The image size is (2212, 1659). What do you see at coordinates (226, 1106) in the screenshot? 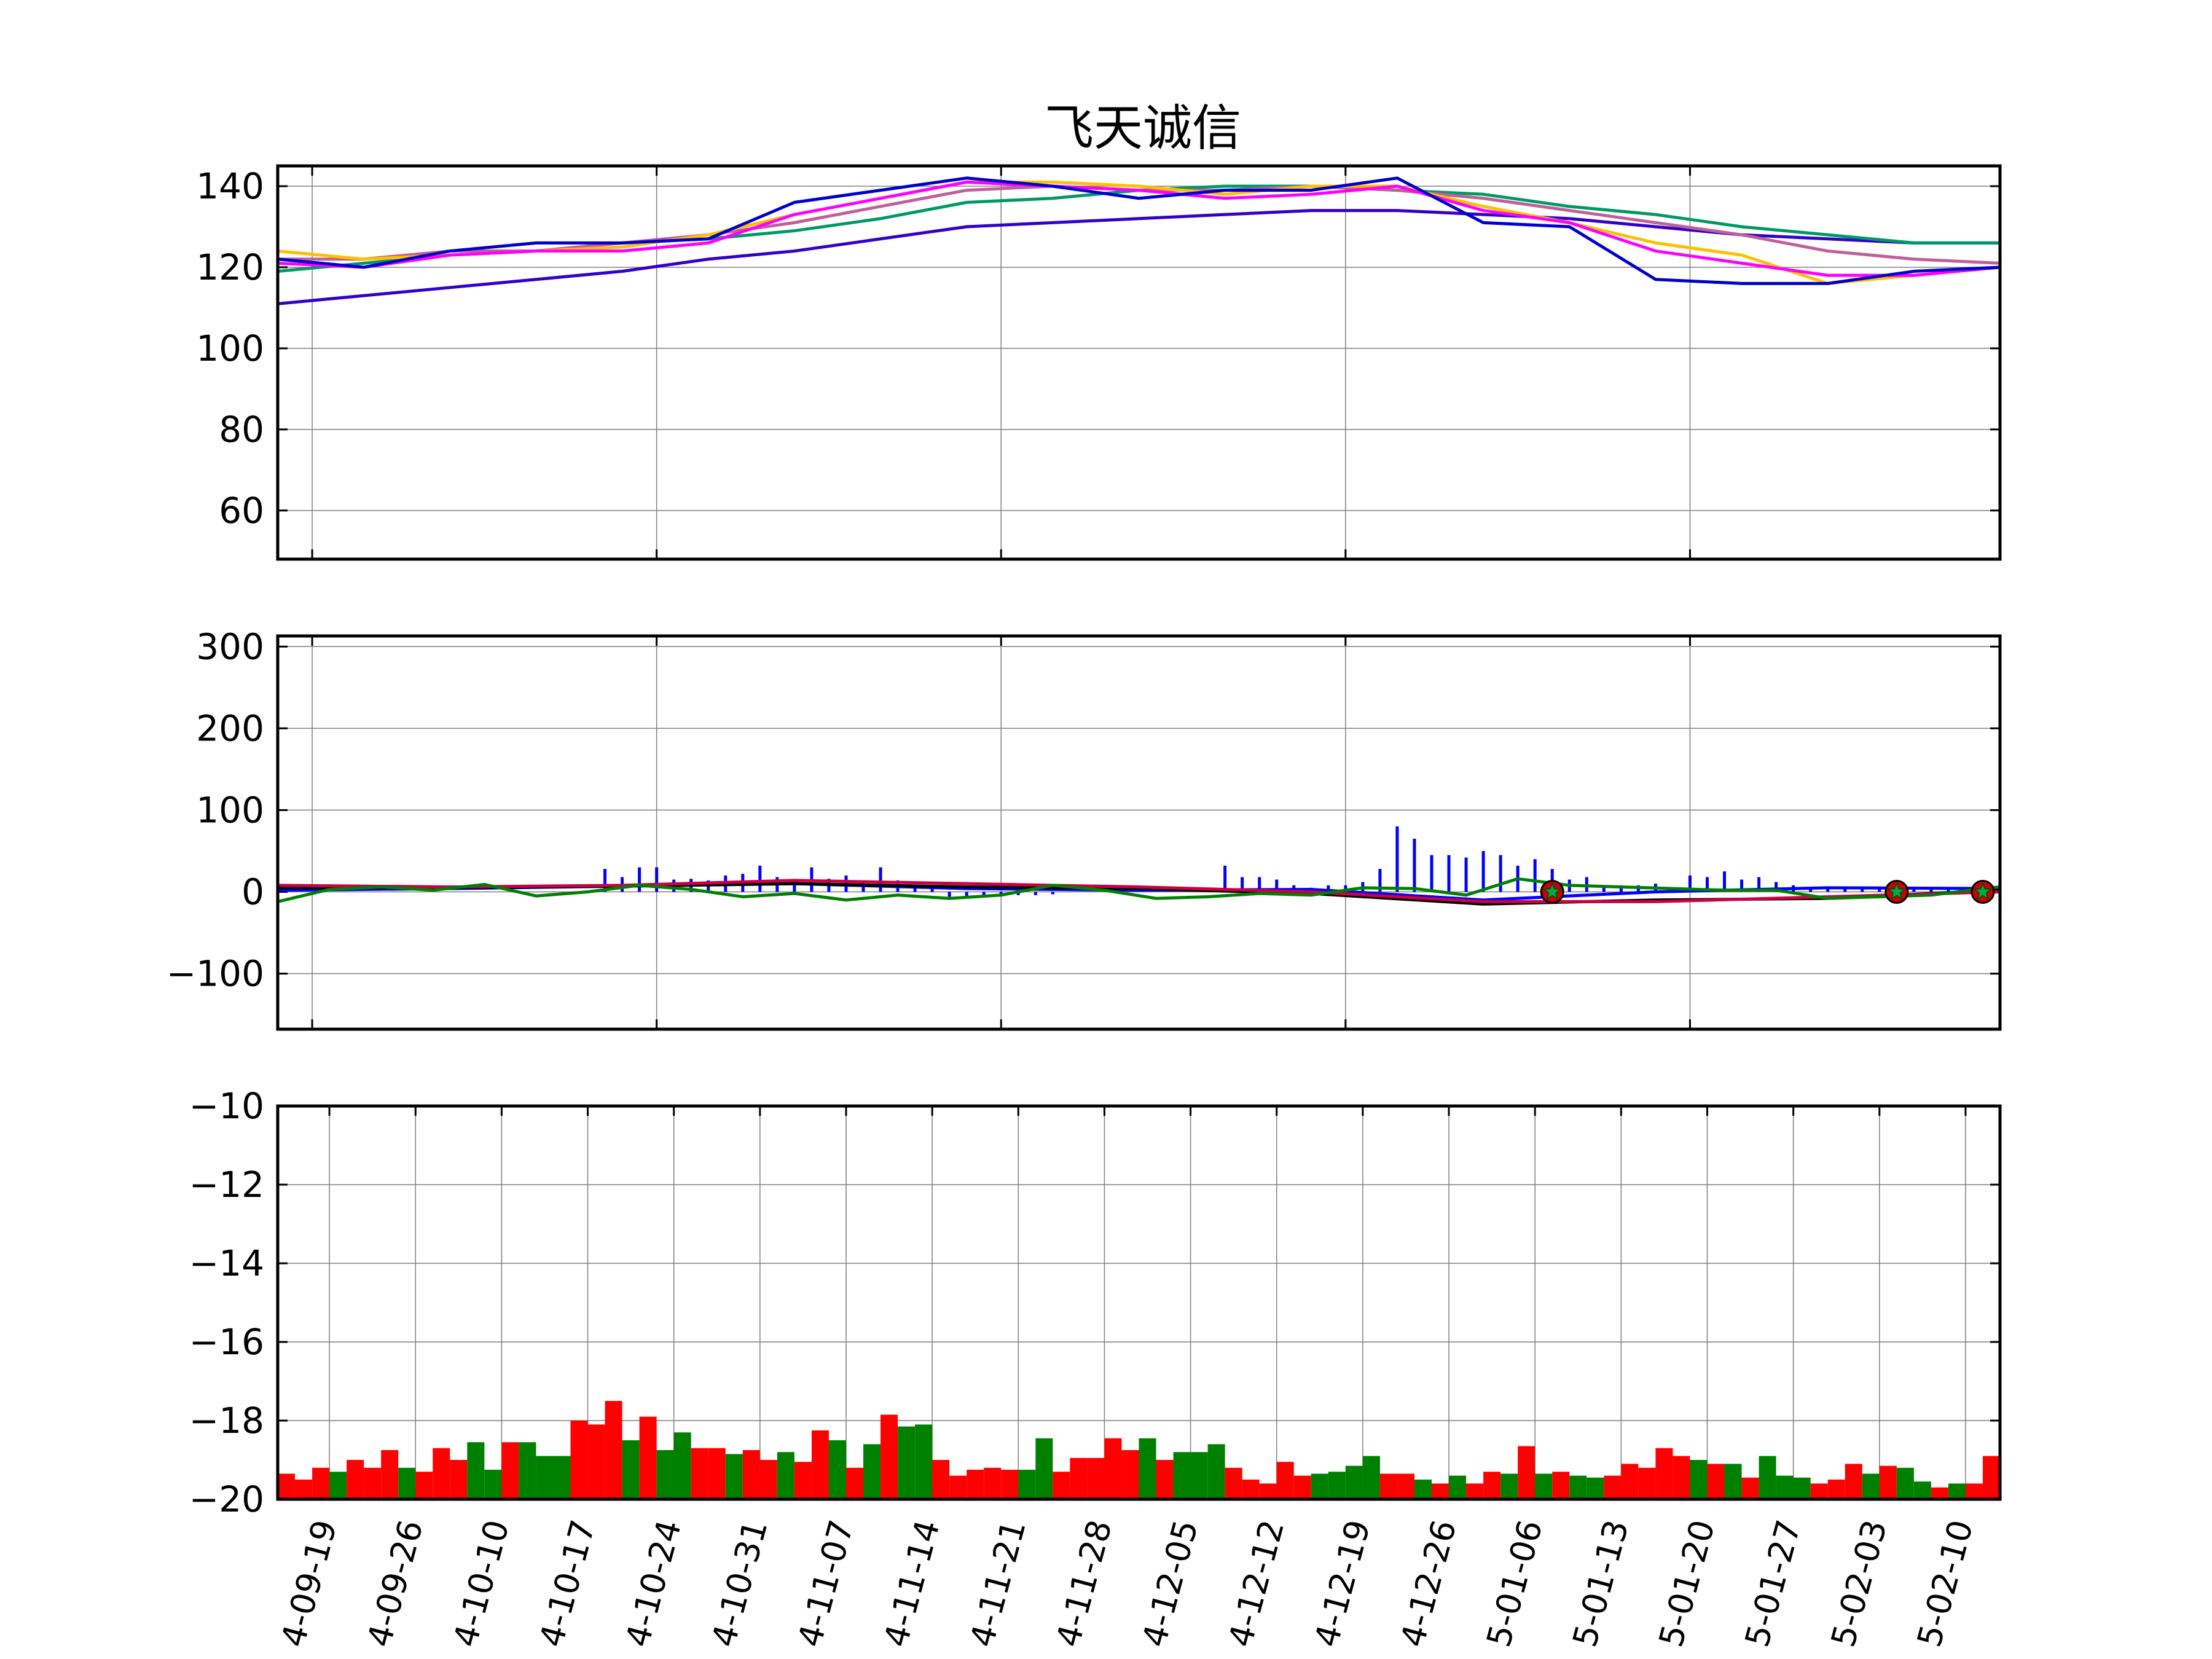
I see `y-tick-label: −10` at bounding box center [226, 1106].